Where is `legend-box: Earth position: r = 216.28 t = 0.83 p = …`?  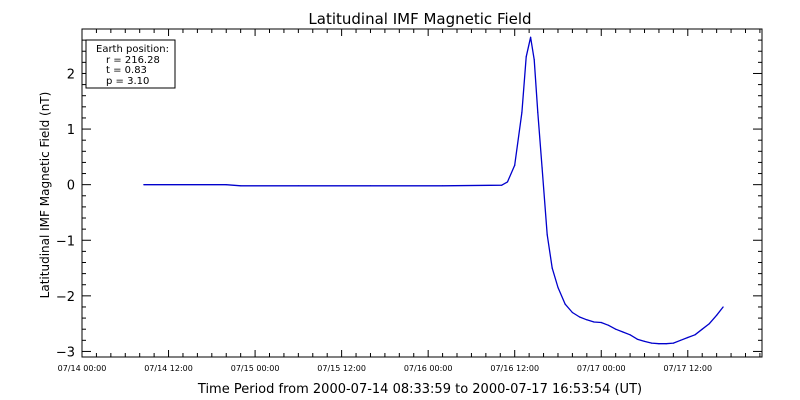
legend-box: Earth position: r = 216.28 t = 0.83 p = … is located at coordinates (130, 64).